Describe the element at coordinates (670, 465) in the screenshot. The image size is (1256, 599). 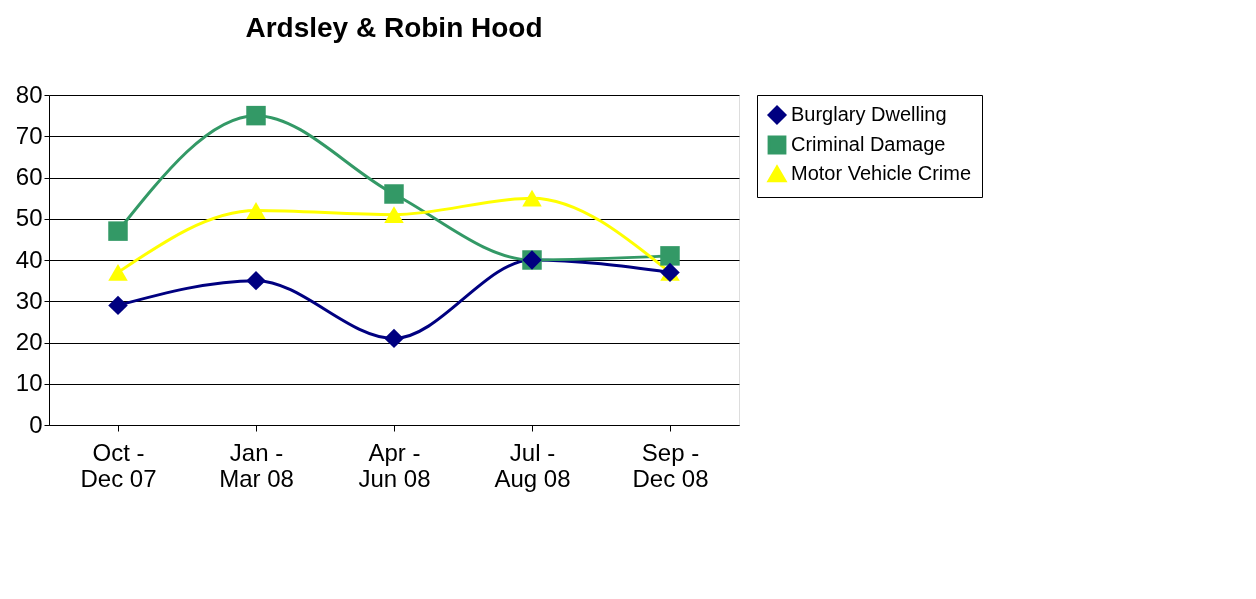
I see `x-tick-label: Sep - Dec 08` at that location.